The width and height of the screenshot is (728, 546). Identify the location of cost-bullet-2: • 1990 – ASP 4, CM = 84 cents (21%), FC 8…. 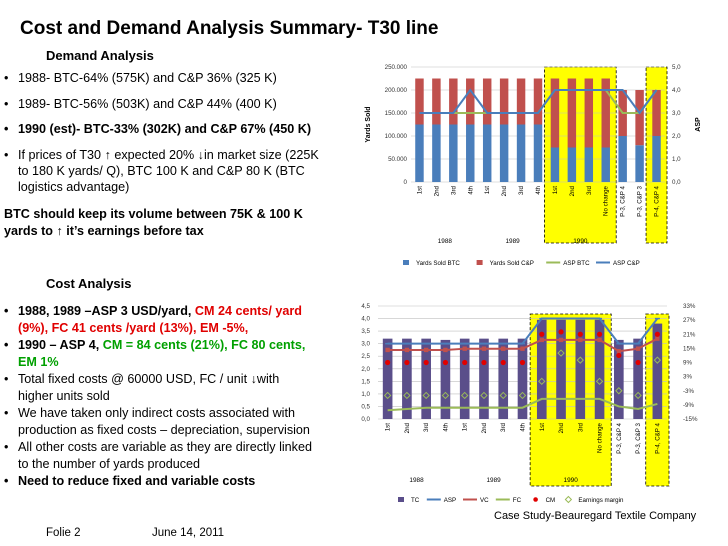
(155, 345).